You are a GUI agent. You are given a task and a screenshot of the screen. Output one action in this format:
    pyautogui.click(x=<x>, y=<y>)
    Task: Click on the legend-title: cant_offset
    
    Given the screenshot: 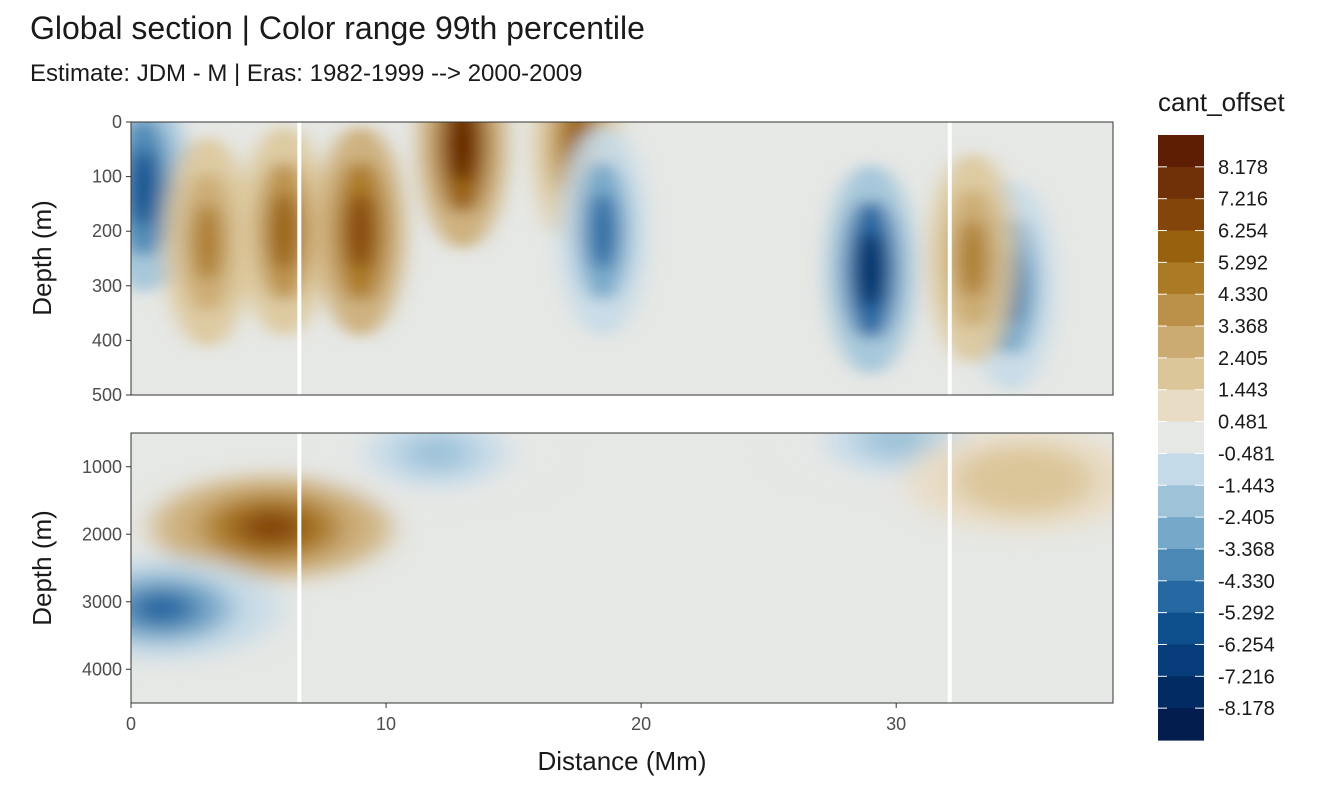 What is the action you would take?
    pyautogui.click(x=1222, y=102)
    